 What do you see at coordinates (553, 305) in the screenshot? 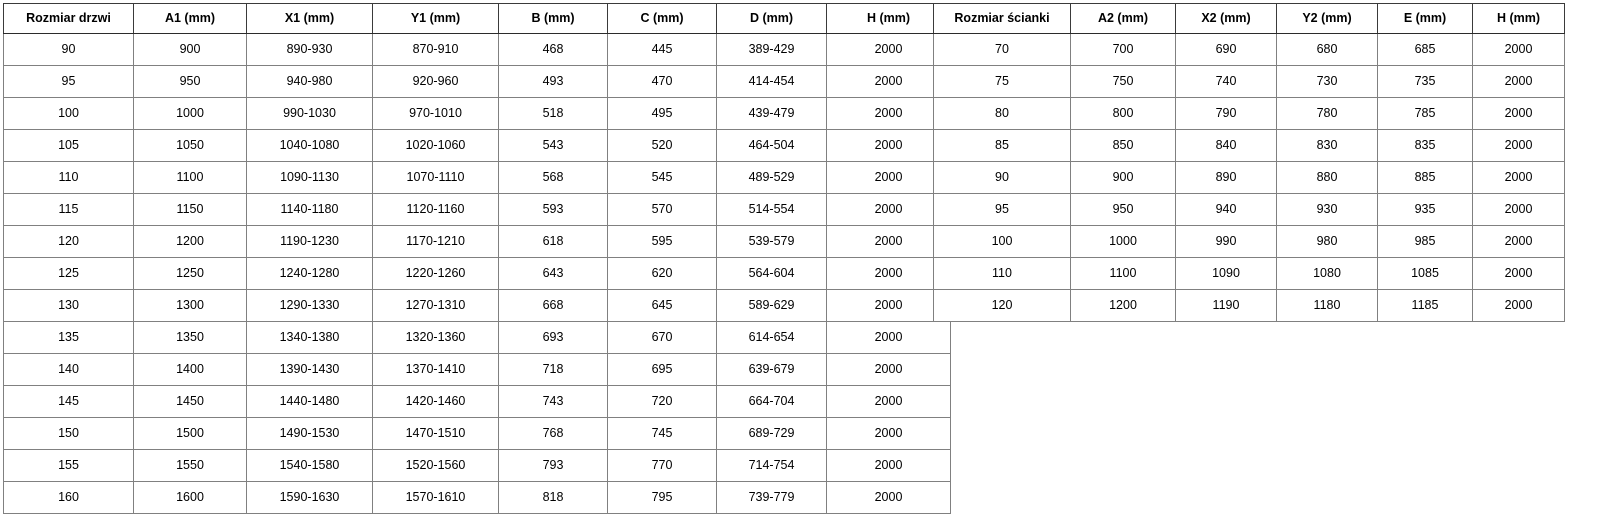
I see `table-cell: 668` at bounding box center [553, 305].